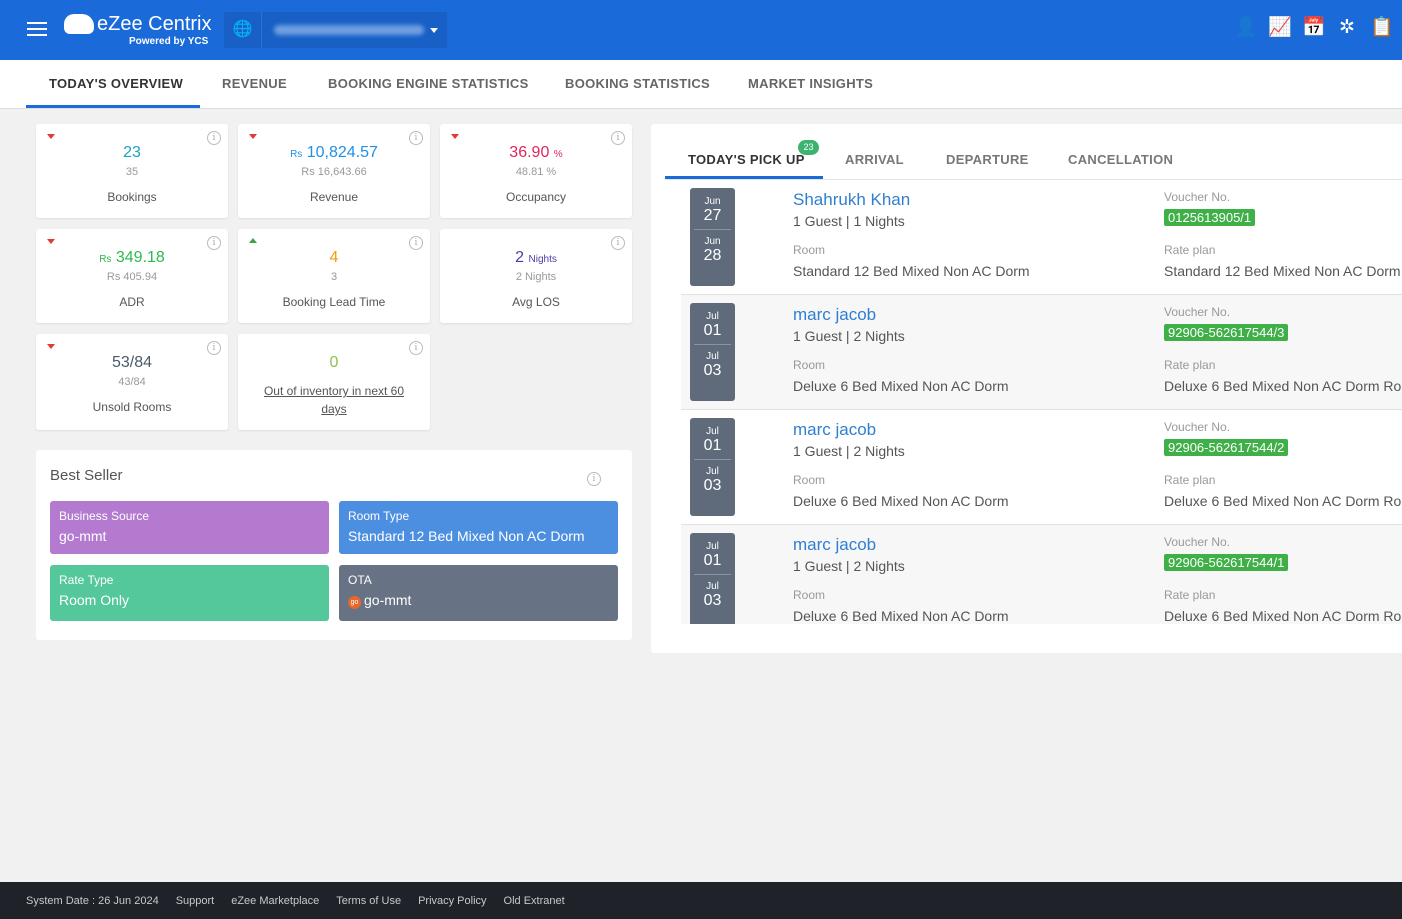  I want to click on user-clock-icon: 👤, so click(1246, 27).